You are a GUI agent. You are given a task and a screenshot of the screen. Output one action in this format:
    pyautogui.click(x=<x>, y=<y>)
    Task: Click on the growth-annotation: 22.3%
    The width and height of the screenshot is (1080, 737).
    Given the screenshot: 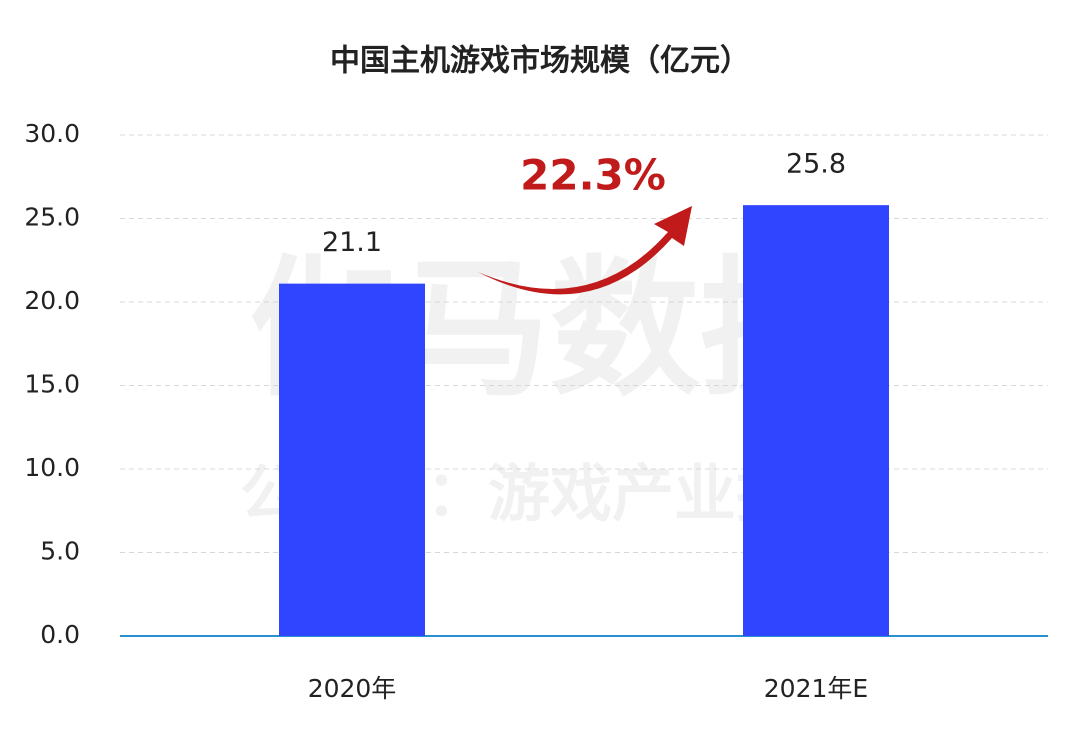 What is the action you would take?
    pyautogui.click(x=593, y=175)
    